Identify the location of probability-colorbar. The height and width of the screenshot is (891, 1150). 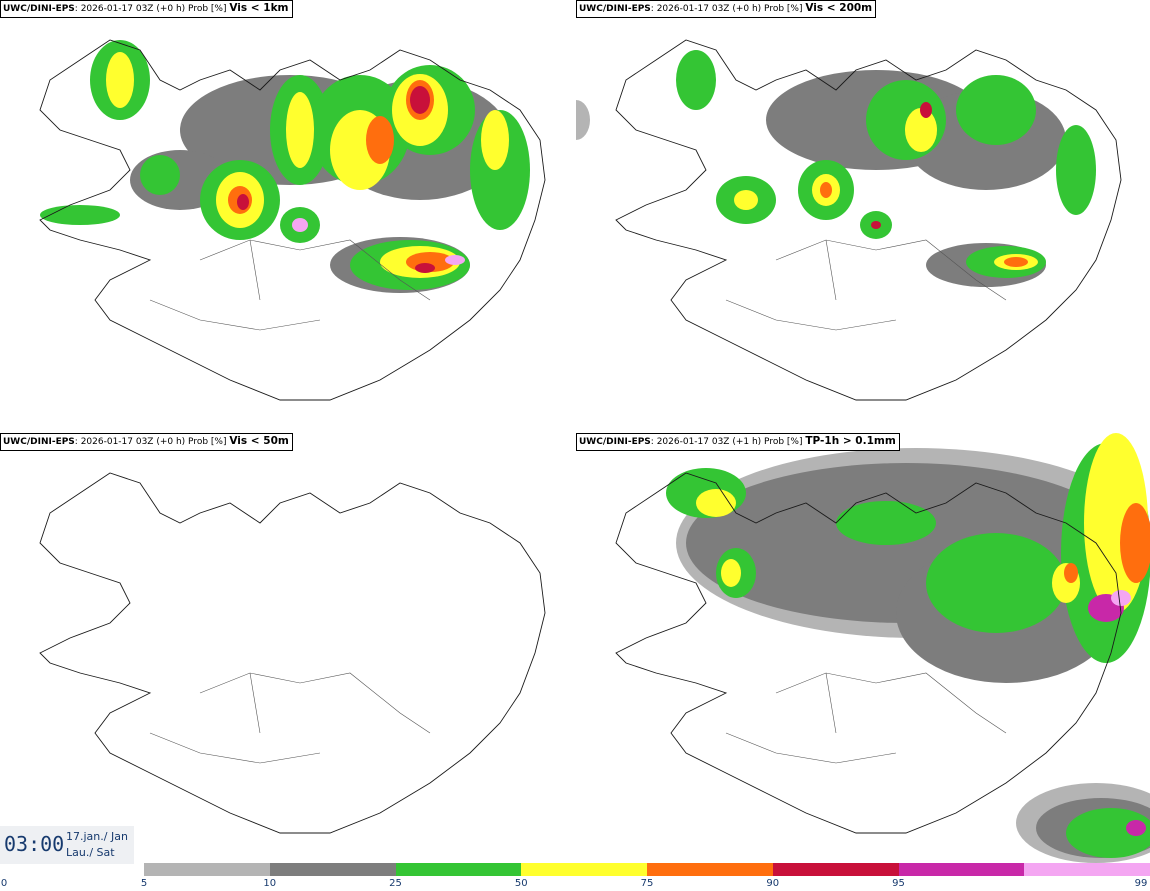
(647, 869).